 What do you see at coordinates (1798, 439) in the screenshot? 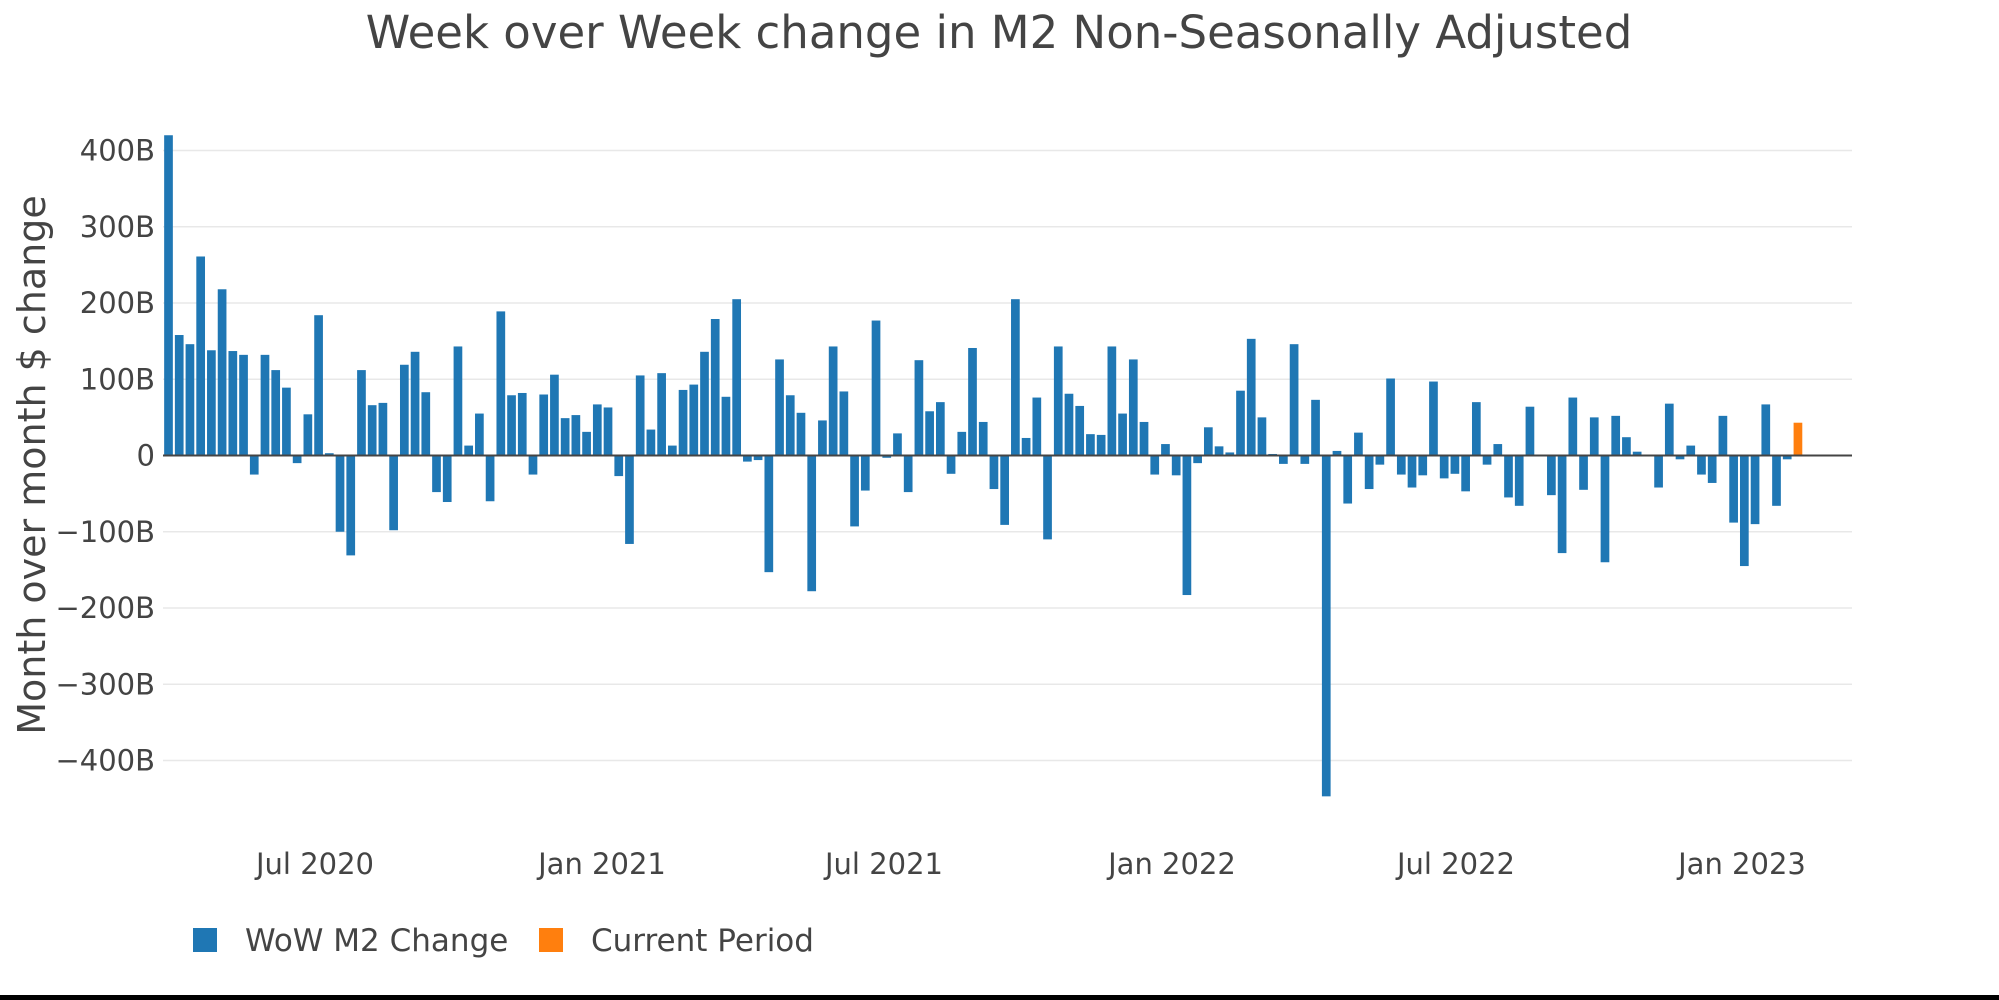
I see `bar-current-period` at bounding box center [1798, 439].